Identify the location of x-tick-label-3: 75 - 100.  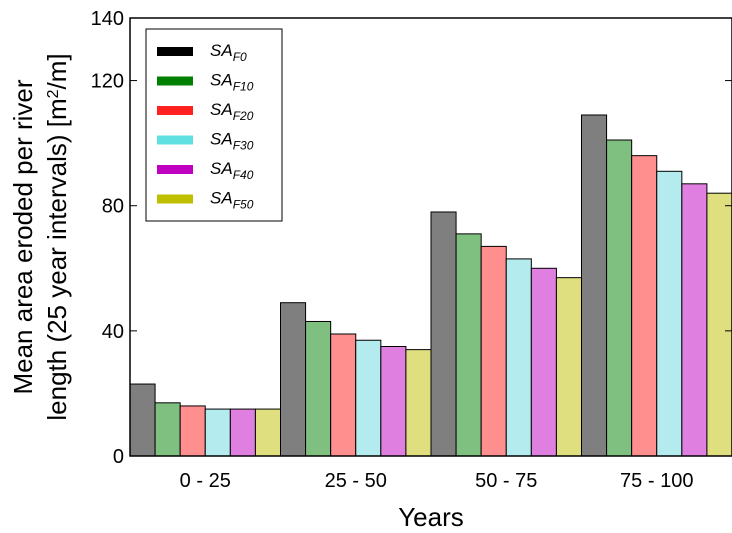
(656, 481).